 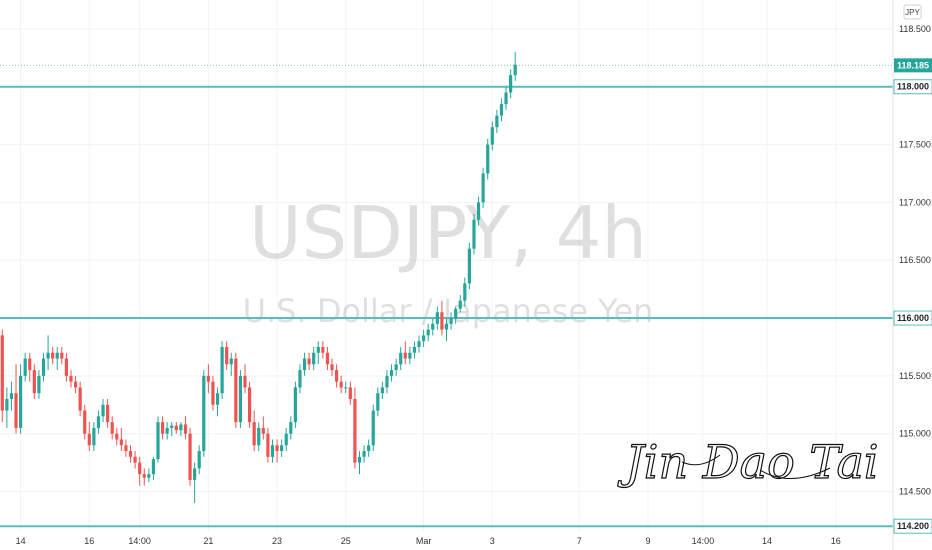 I want to click on signature-flourish, so click(x=756, y=466).